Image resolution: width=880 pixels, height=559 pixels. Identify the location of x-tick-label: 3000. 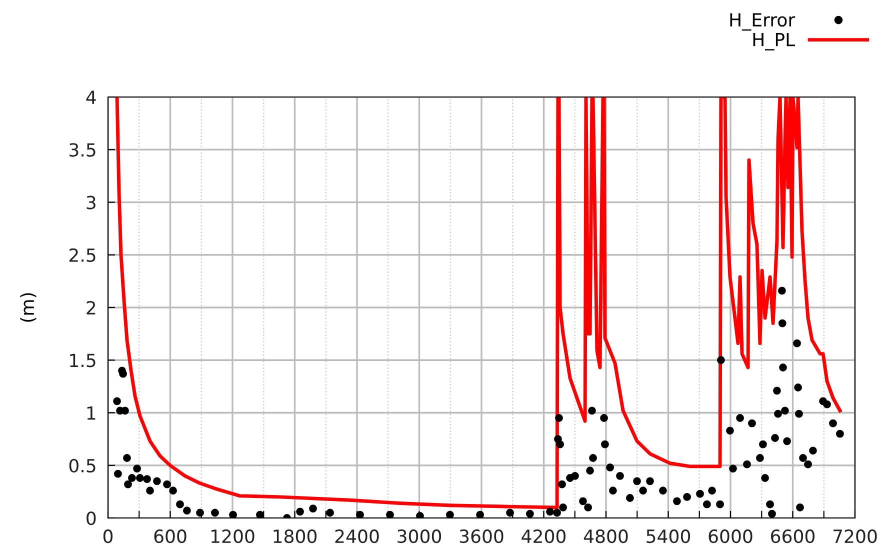
(420, 536).